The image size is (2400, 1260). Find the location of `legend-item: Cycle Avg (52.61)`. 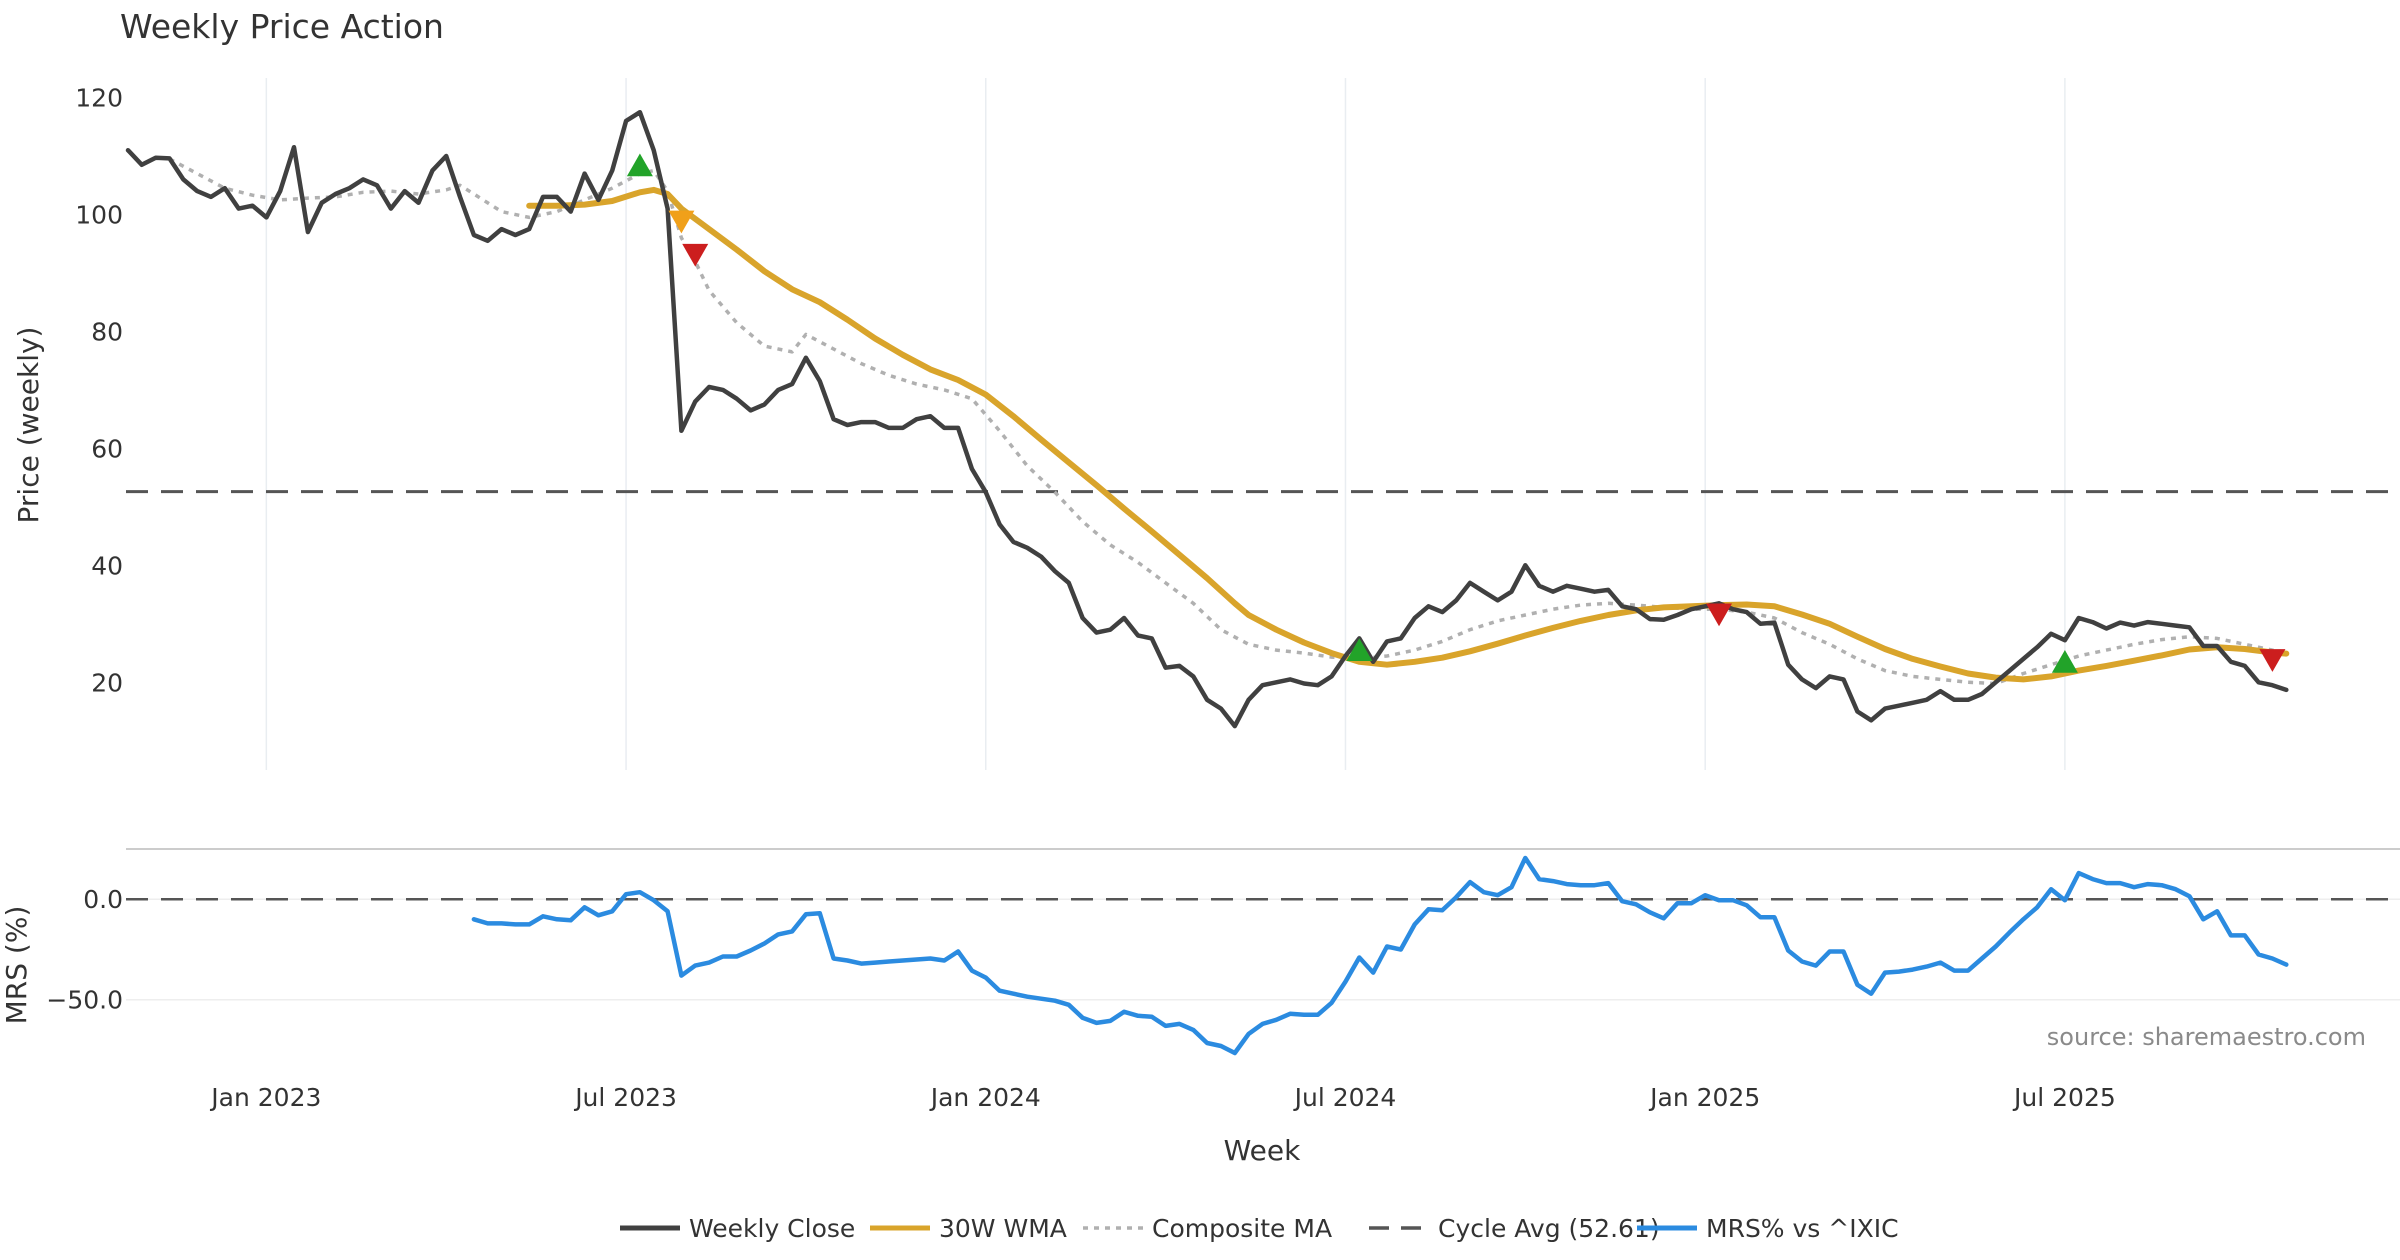

legend-item: Cycle Avg (52.61) is located at coordinates (1514, 1228).